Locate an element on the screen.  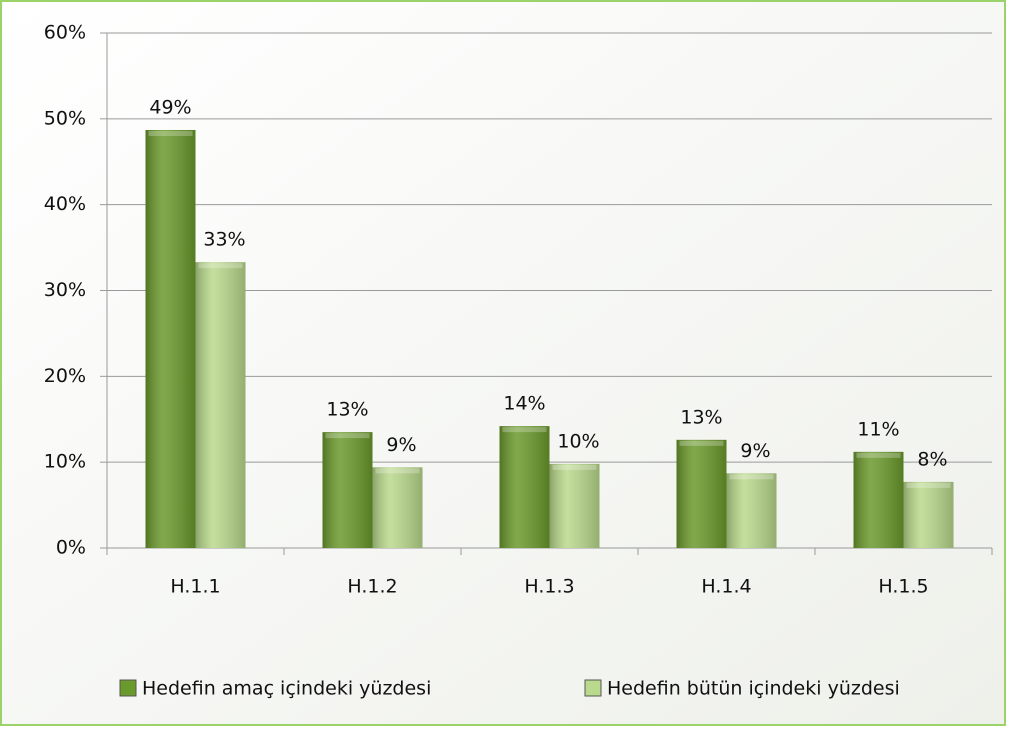
legend-label: Hedefin amaç içindeki yüzdesi is located at coordinates (286, 689).